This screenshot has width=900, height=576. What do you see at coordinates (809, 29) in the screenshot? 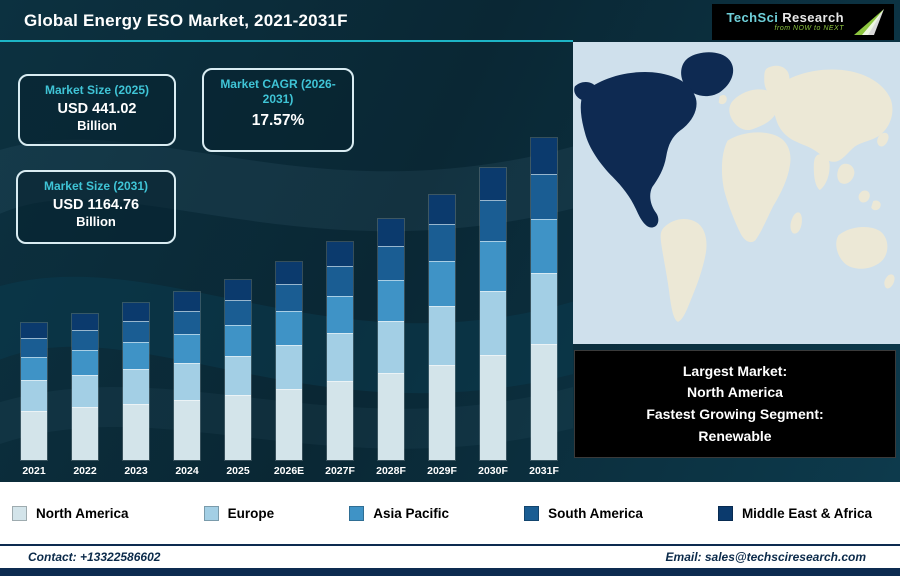
I see `logo-tagline: from NOW to NEXT` at bounding box center [809, 29].